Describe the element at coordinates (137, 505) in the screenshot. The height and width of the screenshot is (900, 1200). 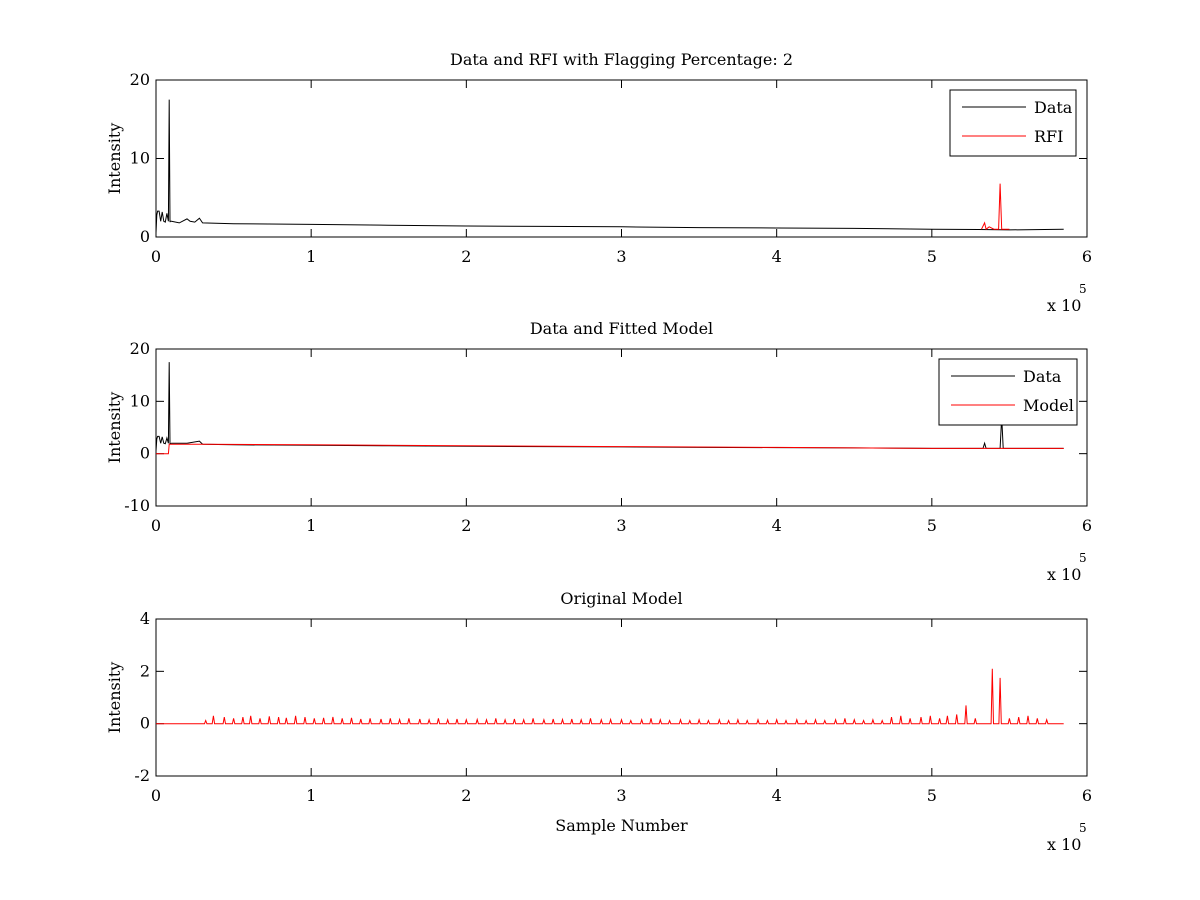
I see `y-tick-label: -10` at that location.